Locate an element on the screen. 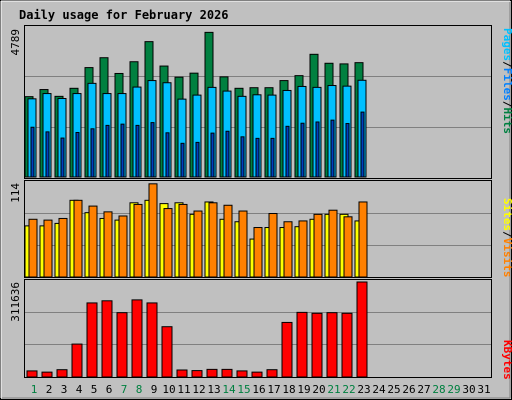 Image resolution: width=512 pixels, height=400 pixels. day-label: 24 is located at coordinates (379, 389).